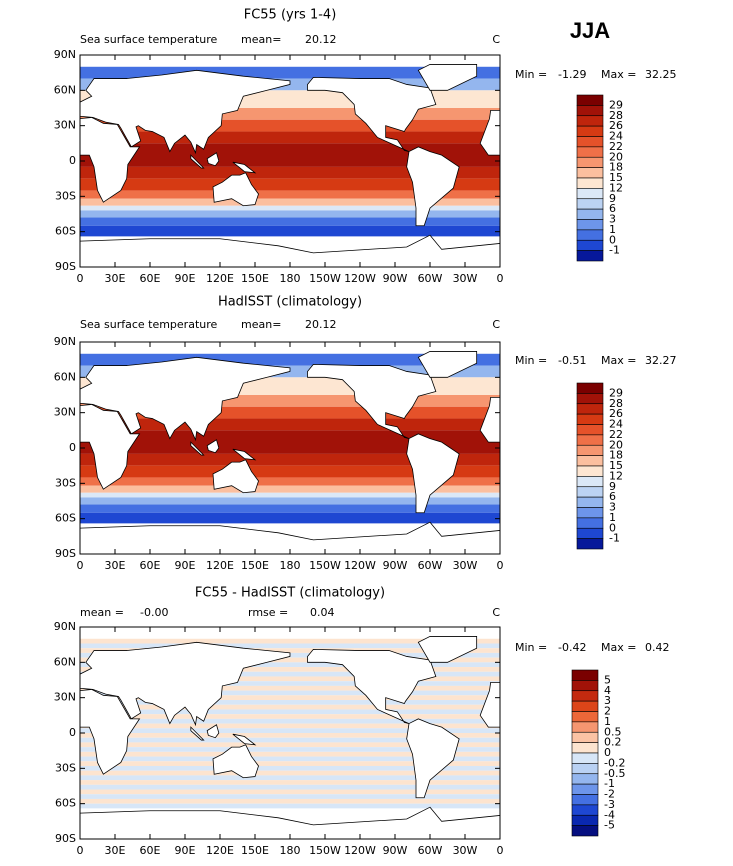  What do you see at coordinates (430, 850) in the screenshot?
I see `lon-tick-label: 60W` at bounding box center [430, 850].